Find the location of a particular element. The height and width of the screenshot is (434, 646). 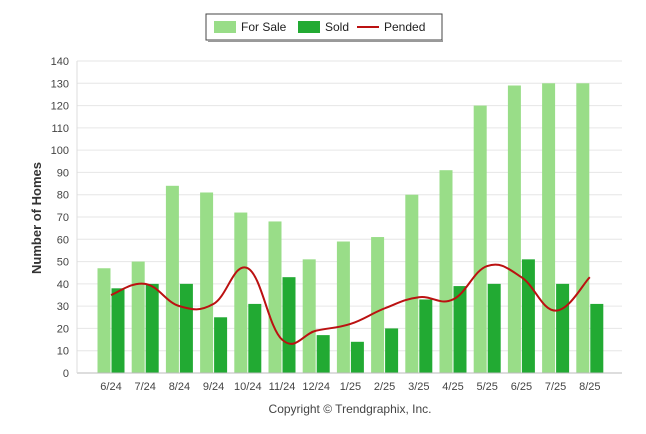

legend-swatch-for-sale is located at coordinates (225, 27).